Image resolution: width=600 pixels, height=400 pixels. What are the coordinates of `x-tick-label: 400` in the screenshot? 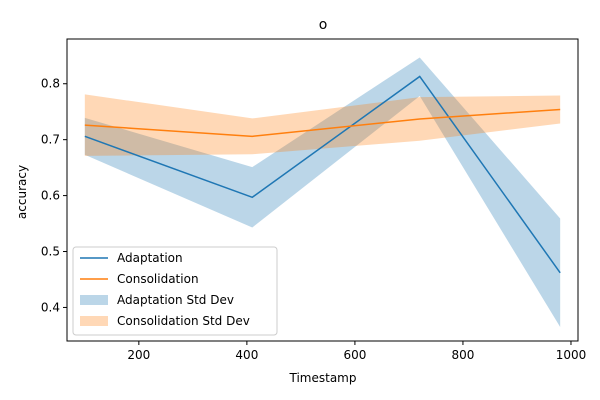 It's located at (246, 355).